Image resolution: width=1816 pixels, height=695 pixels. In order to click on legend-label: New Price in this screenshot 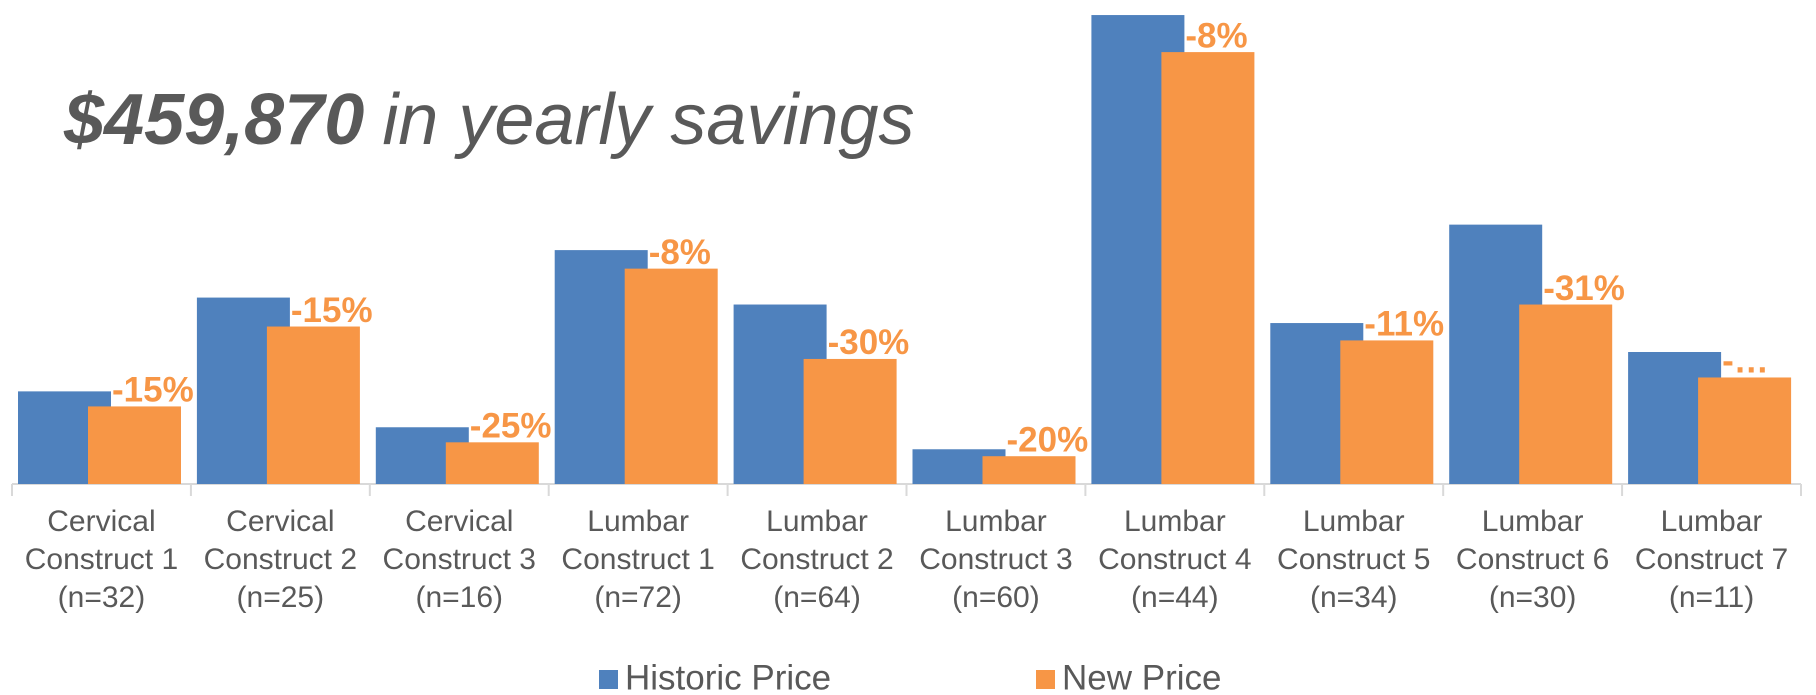, I will do `click(1141, 676)`.